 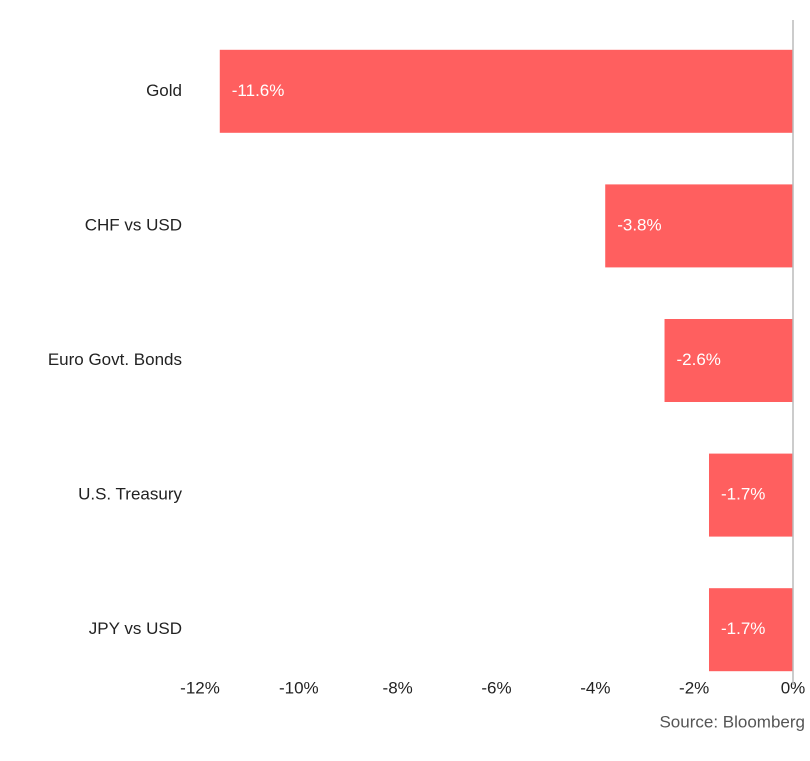 I want to click on value-label: -3.8%, so click(x=639, y=224).